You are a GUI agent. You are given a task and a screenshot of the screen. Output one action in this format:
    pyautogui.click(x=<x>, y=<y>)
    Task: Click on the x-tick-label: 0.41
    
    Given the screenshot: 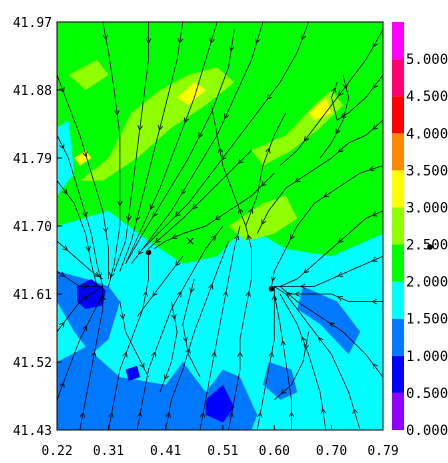 What is the action you would take?
    pyautogui.click(x=165, y=451)
    